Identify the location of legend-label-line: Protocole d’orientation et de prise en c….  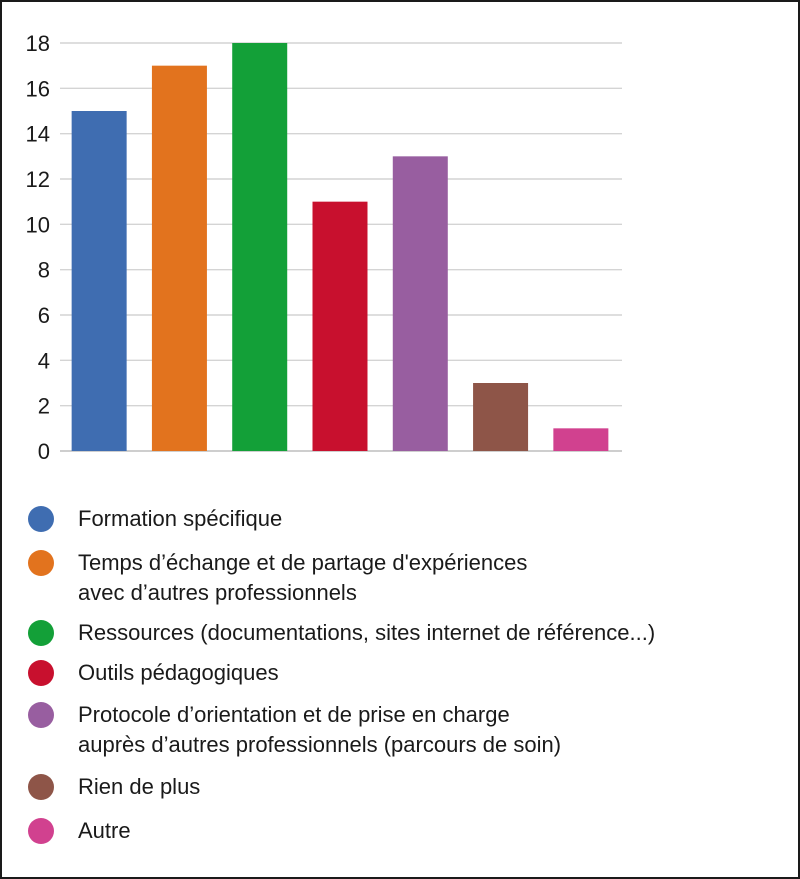
(294, 714).